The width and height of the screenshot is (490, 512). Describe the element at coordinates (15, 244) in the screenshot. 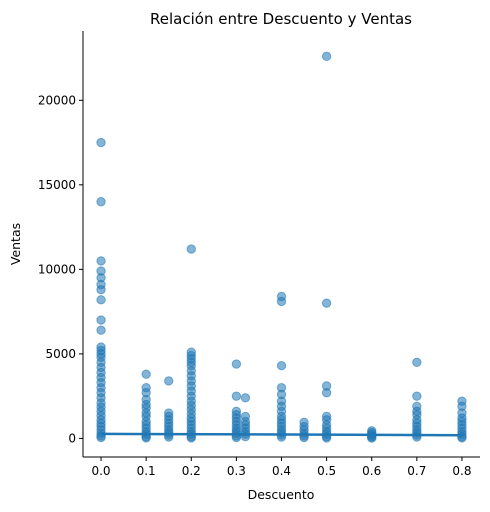

I see `y-axis-label: Ventas` at that location.